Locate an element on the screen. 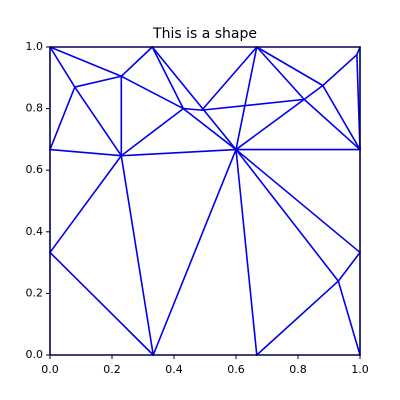  x-tick-label: 0.6 is located at coordinates (236, 369).